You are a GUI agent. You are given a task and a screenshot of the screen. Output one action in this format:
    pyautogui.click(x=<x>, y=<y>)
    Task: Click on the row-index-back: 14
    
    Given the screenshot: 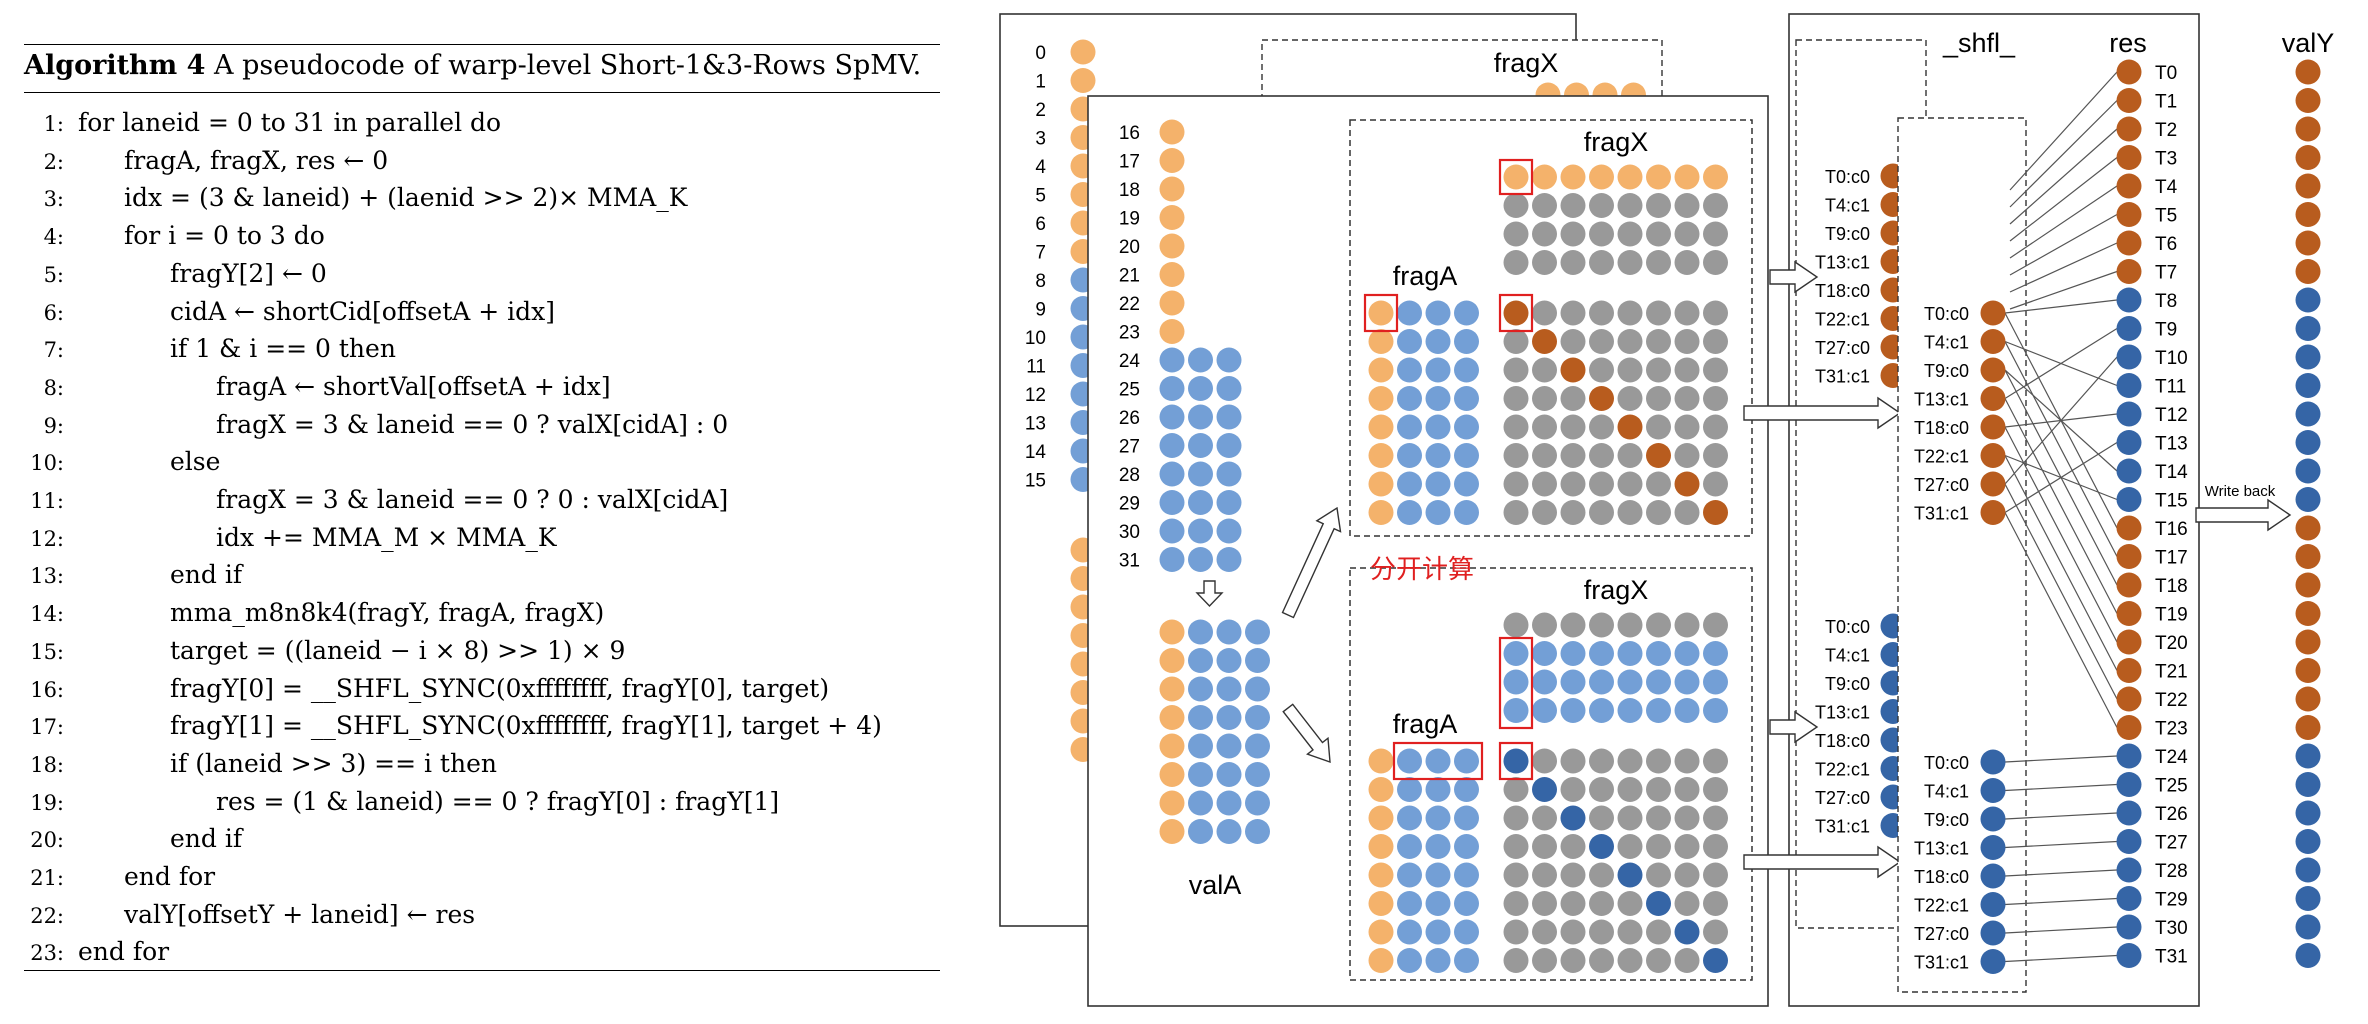 What is the action you would take?
    pyautogui.click(x=1036, y=452)
    